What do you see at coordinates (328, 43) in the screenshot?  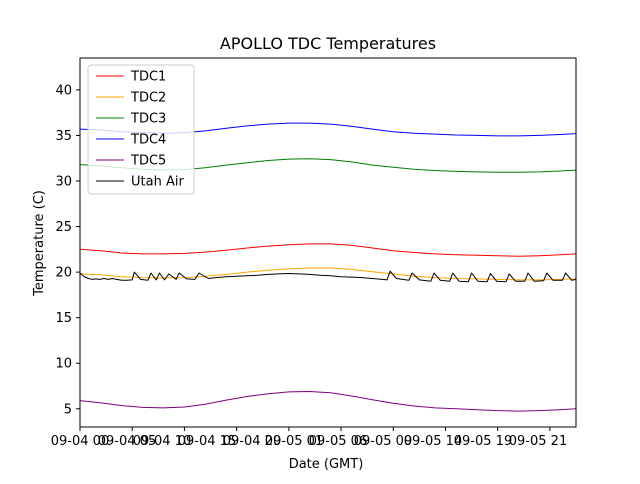 I see `chart-title: APOLLO TDC Temperatures` at bounding box center [328, 43].